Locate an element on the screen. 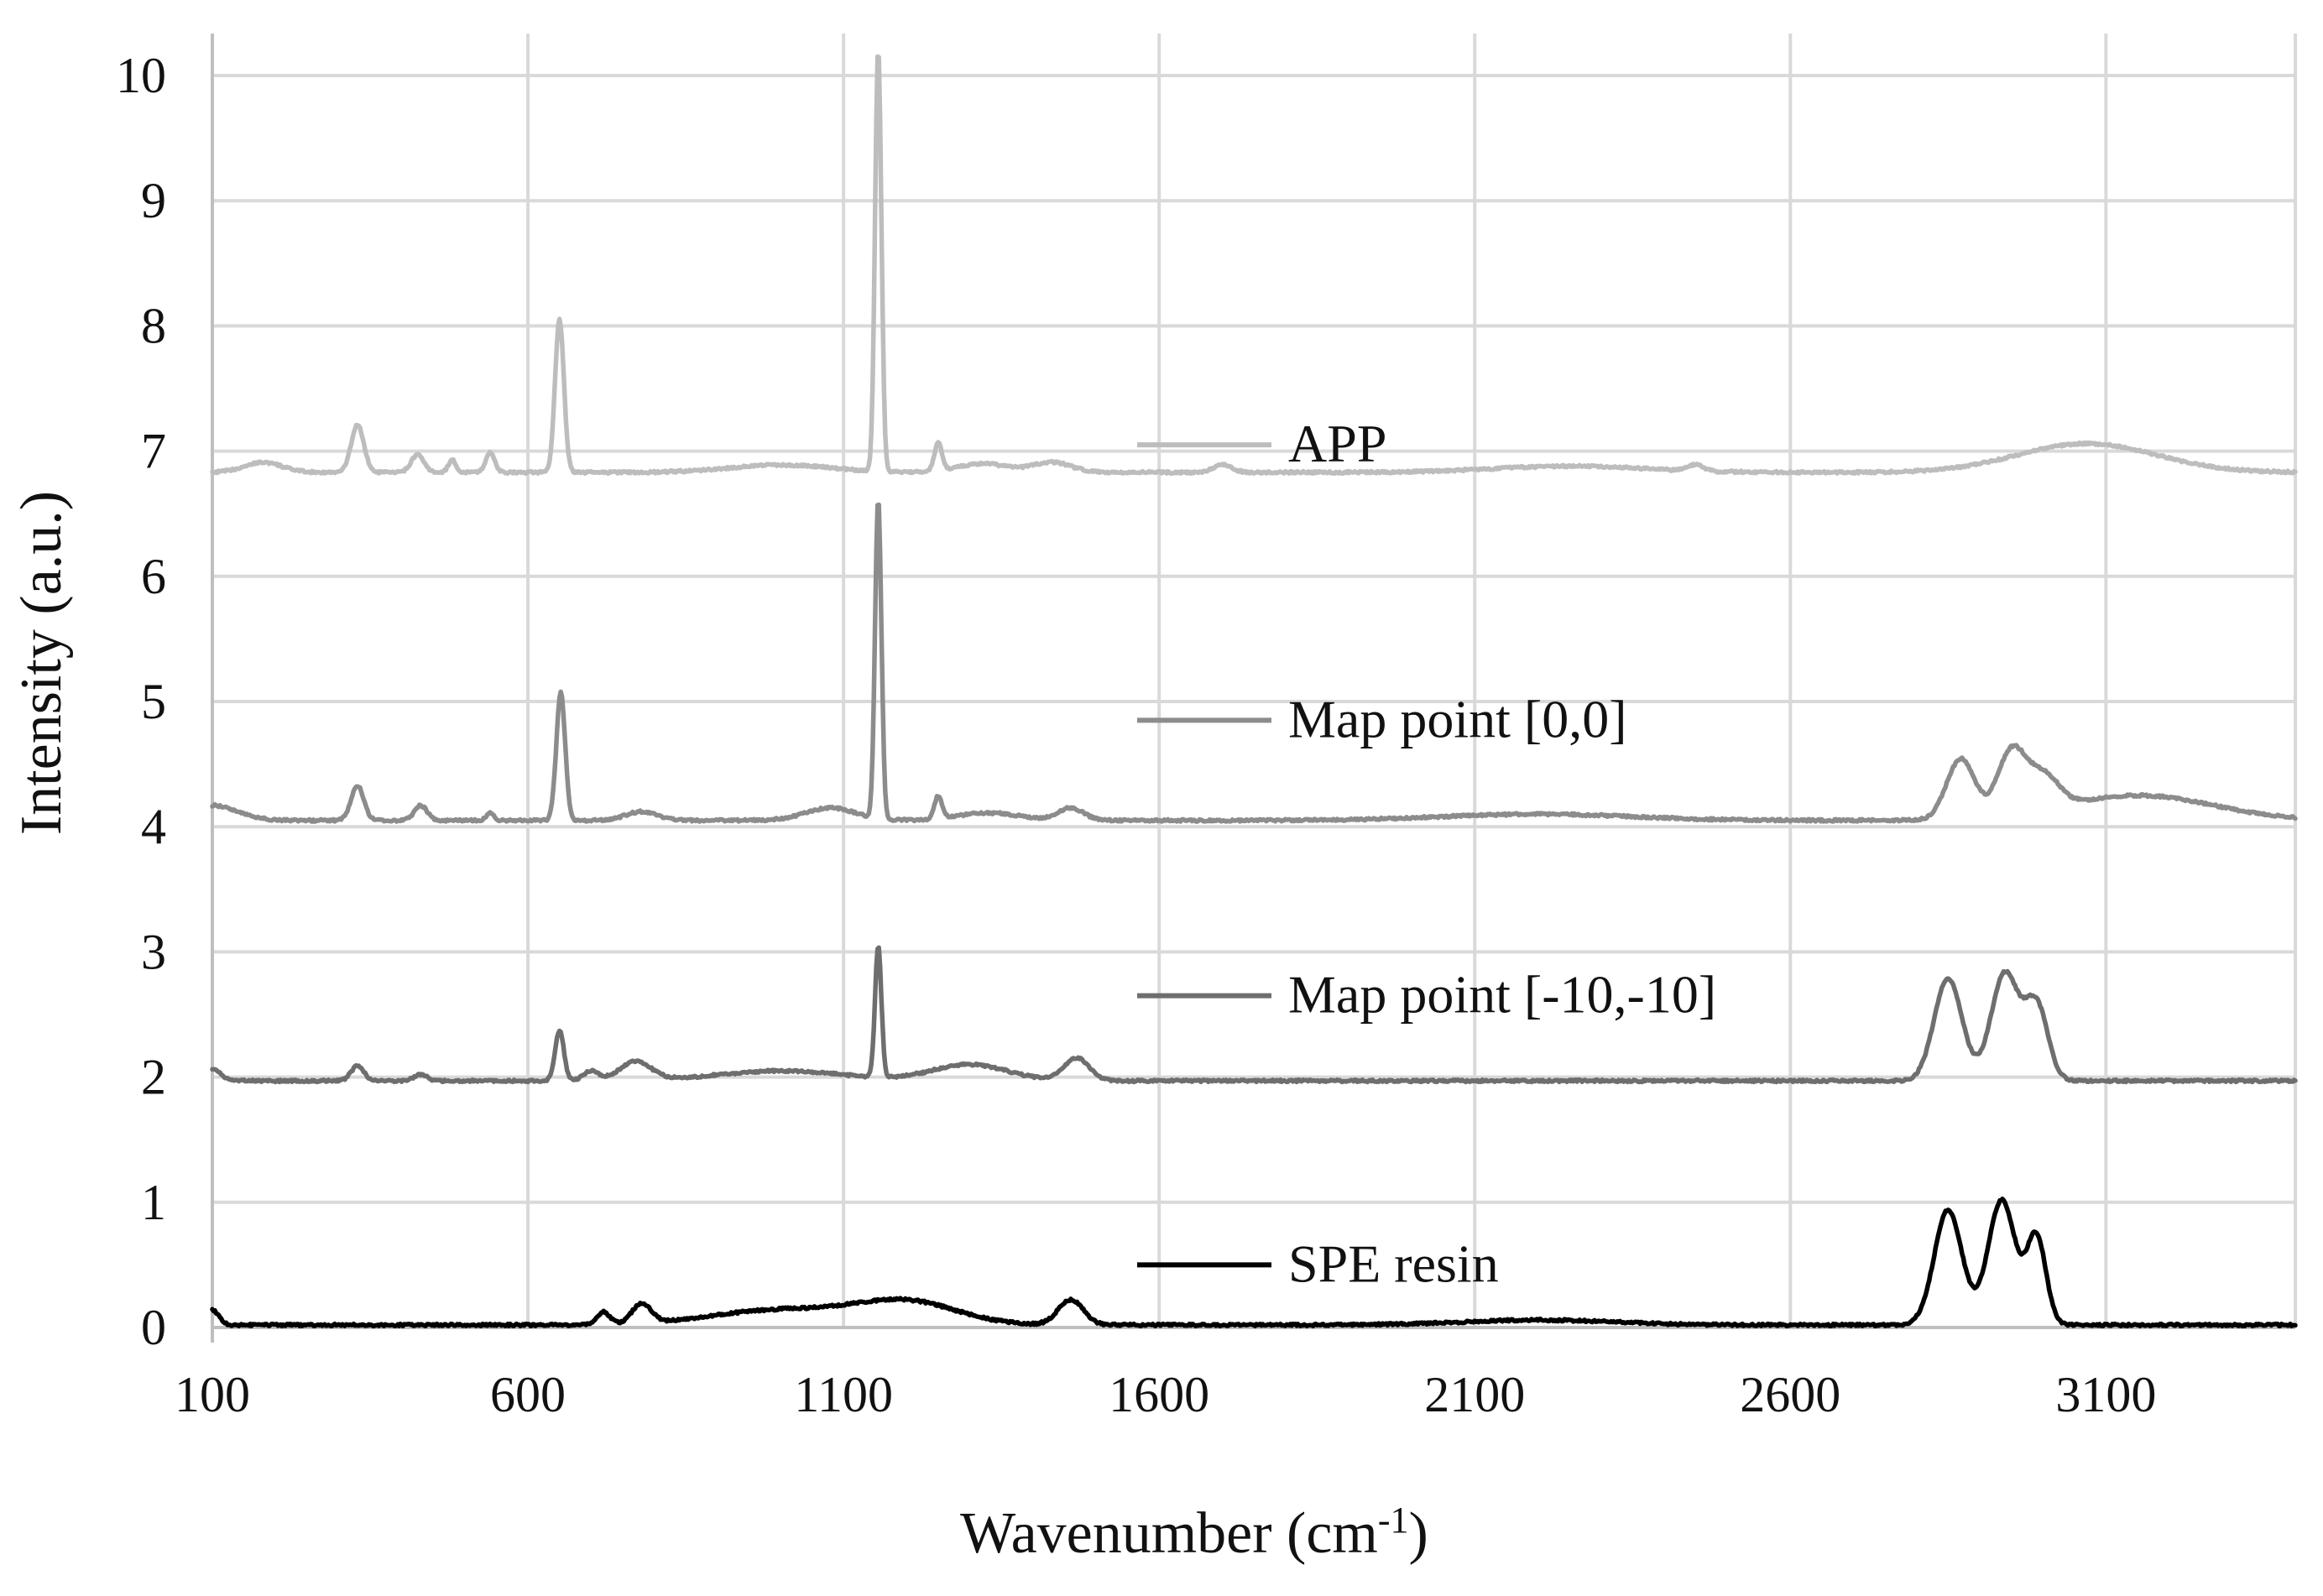  x-tick-label: 100 is located at coordinates (212, 1394).